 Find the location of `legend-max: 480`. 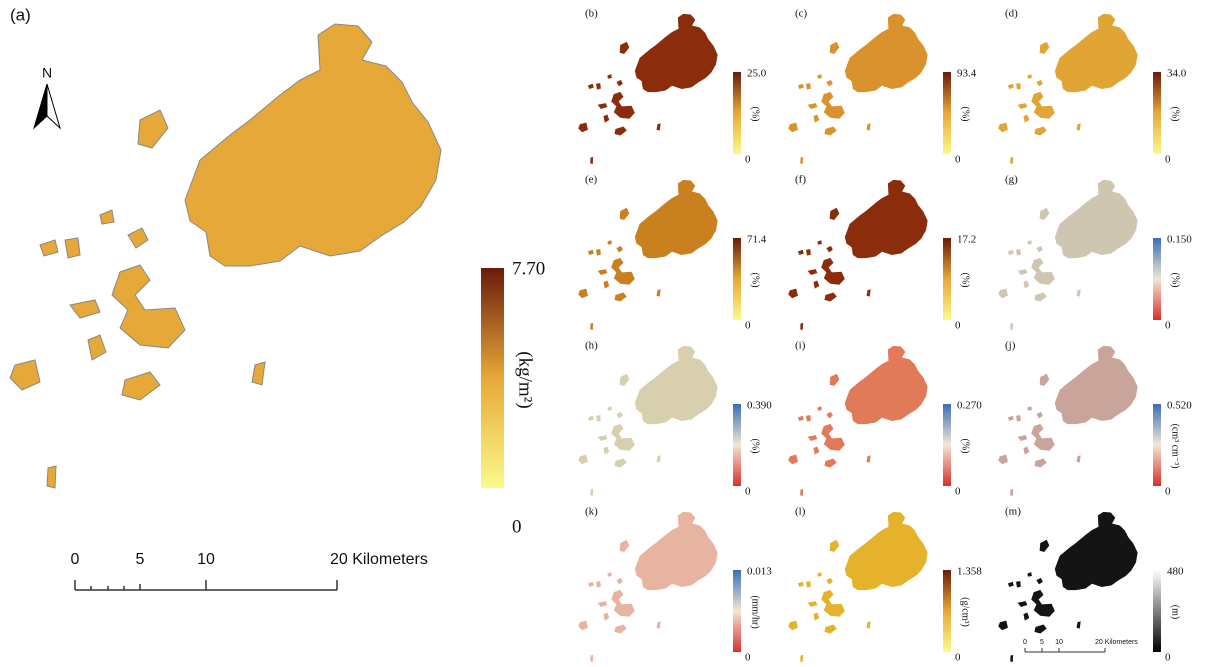

legend-max: 480 is located at coordinates (1175, 572).